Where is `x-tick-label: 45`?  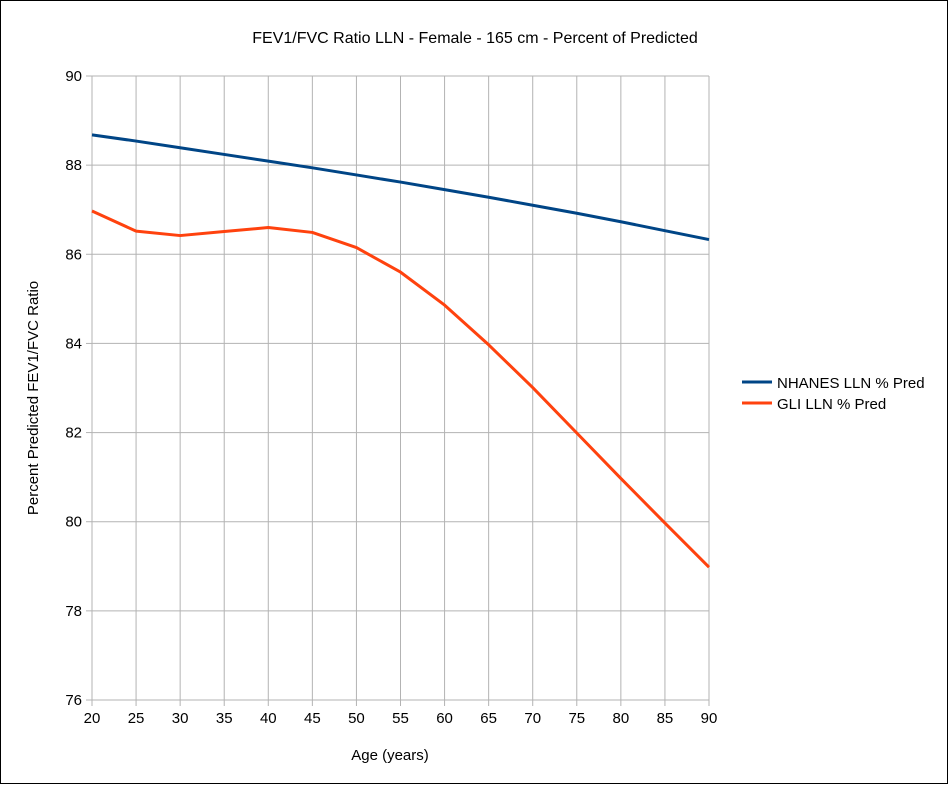 x-tick-label: 45 is located at coordinates (312, 718).